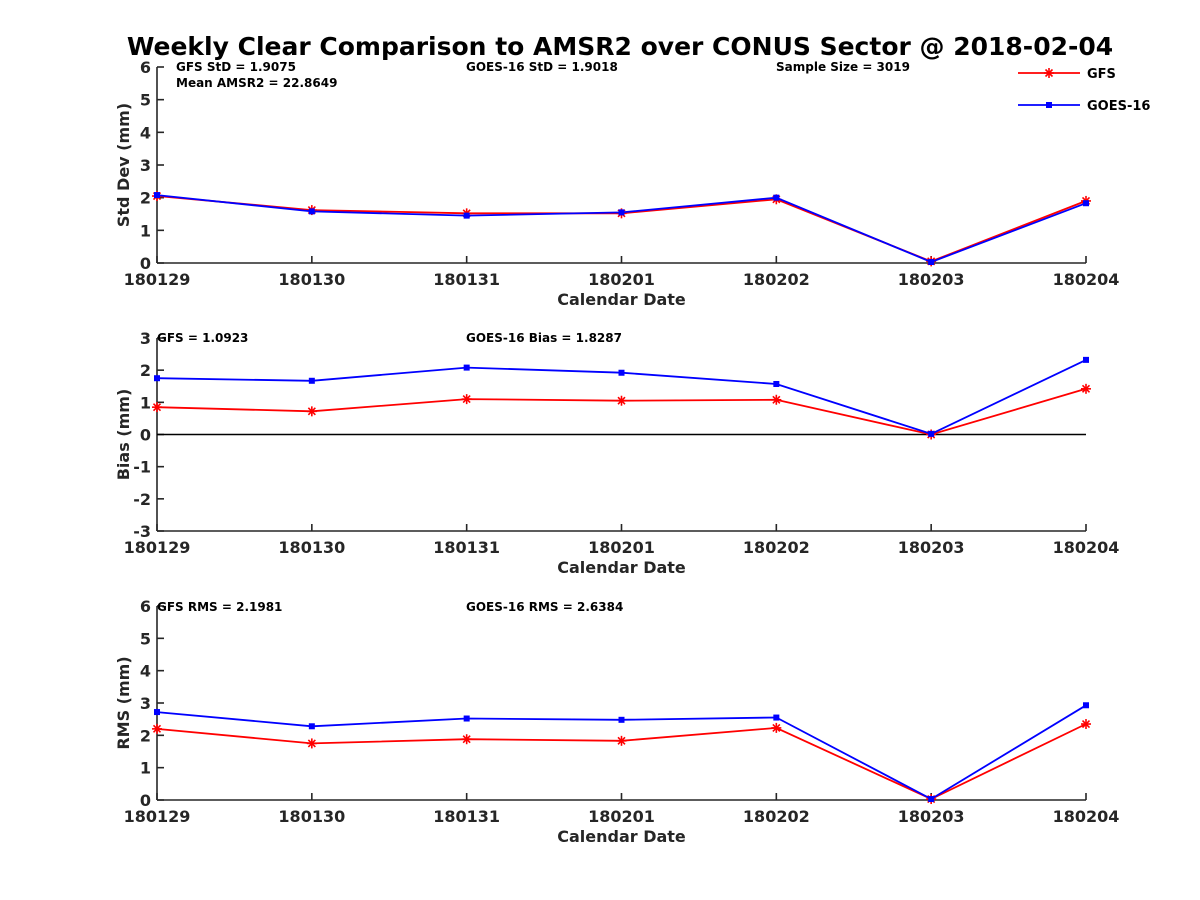  I want to click on y-tick-label: -3, so click(142, 531).